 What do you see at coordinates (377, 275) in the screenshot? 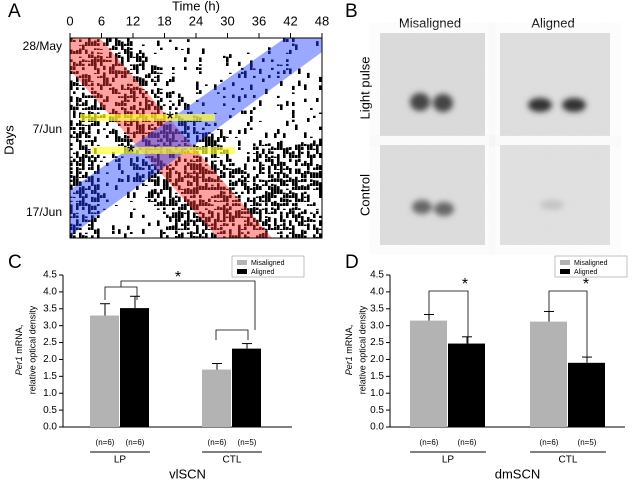
I see `y-tick-label: 4.5` at bounding box center [377, 275].